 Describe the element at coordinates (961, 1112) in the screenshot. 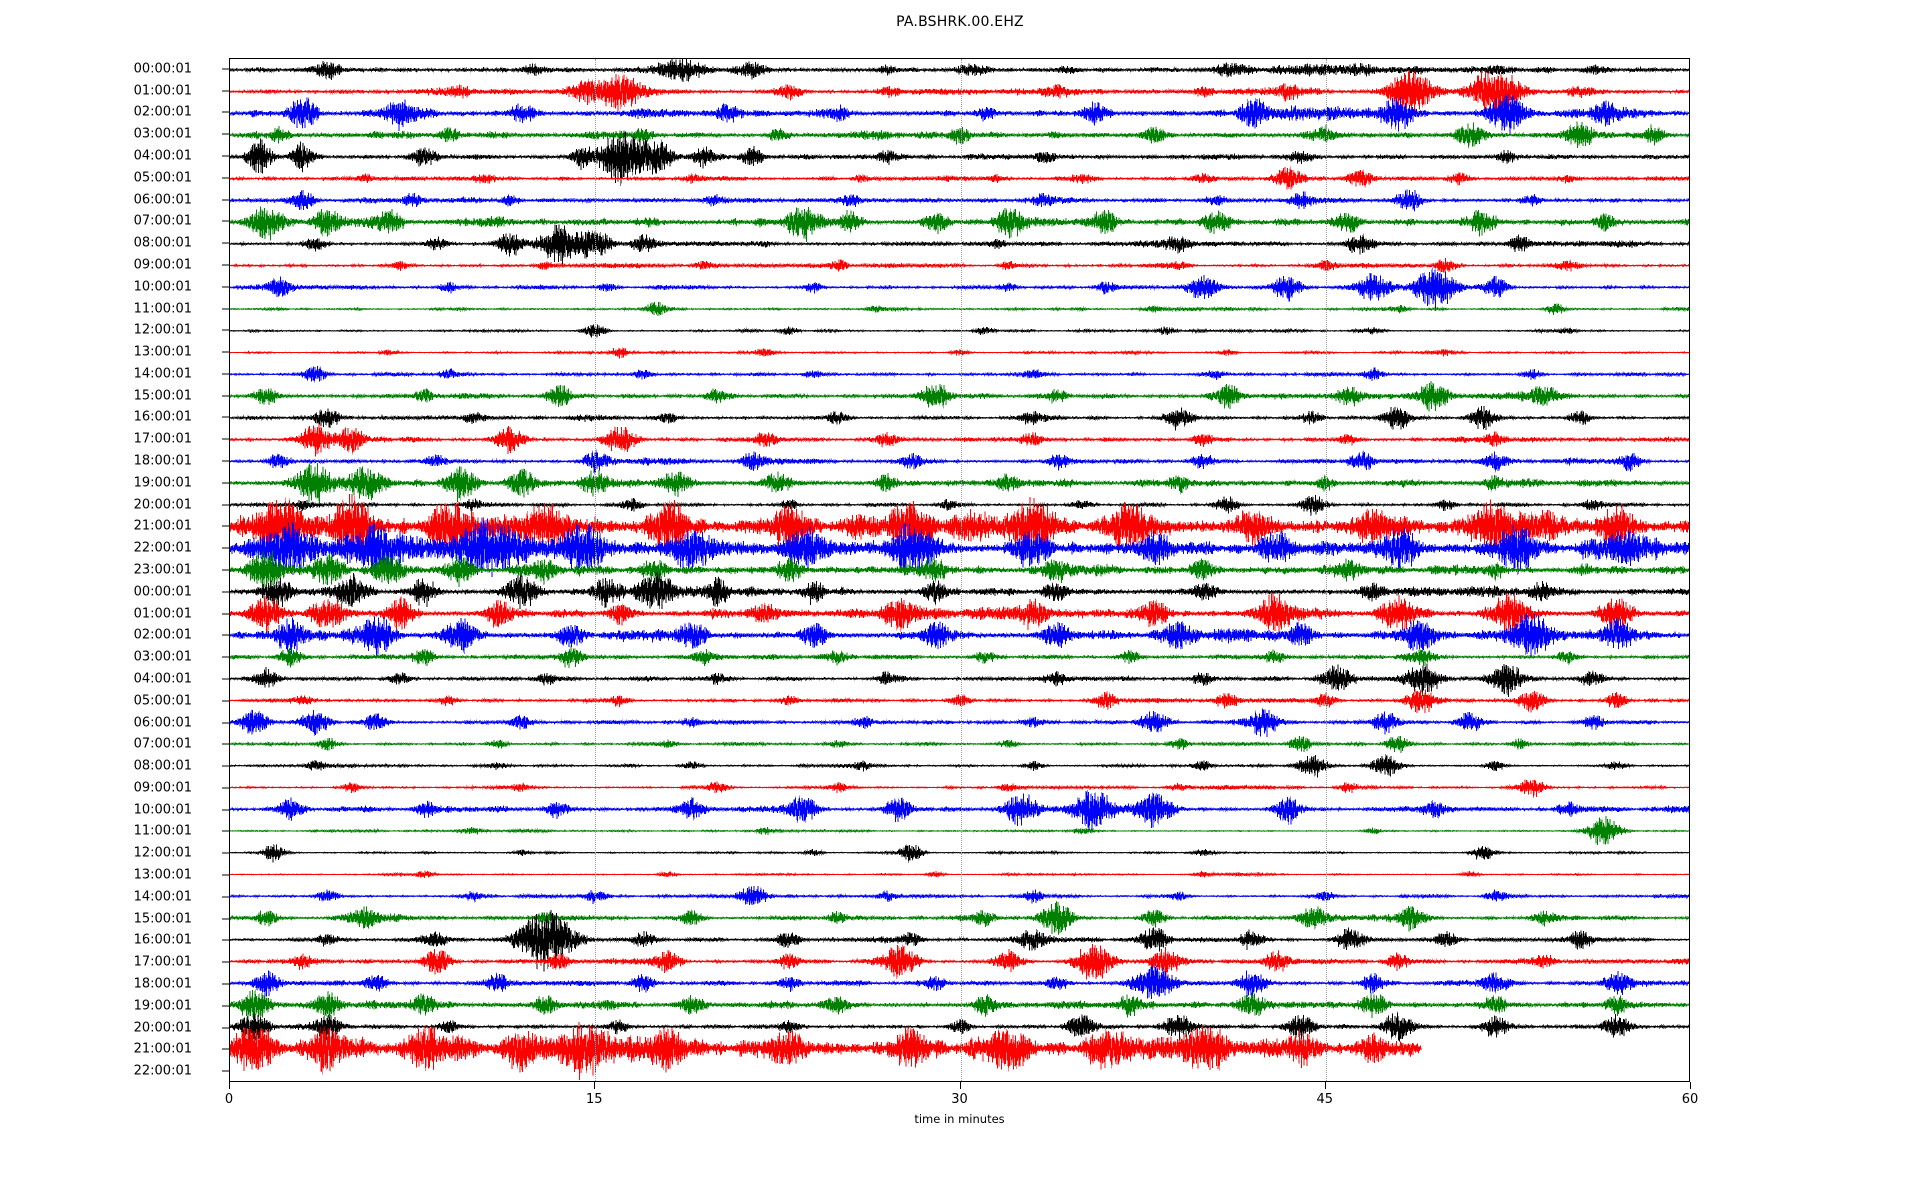

I see `x-axis-ticks: 0 15 30 45 60` at that location.